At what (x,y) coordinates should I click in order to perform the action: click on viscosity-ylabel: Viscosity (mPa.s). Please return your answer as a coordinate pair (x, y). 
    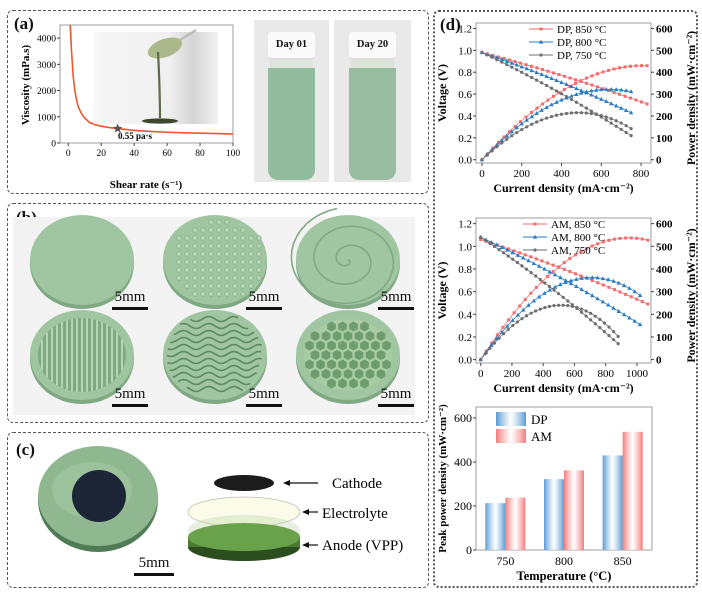
    Looking at the image, I should click on (26, 85).